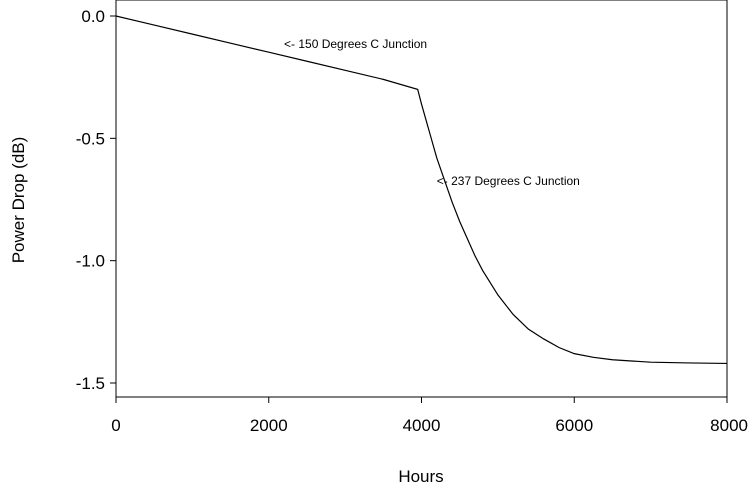 The width and height of the screenshot is (752, 493). What do you see at coordinates (18, 200) in the screenshot?
I see `y-axis-title: Power Drop (dB)` at bounding box center [18, 200].